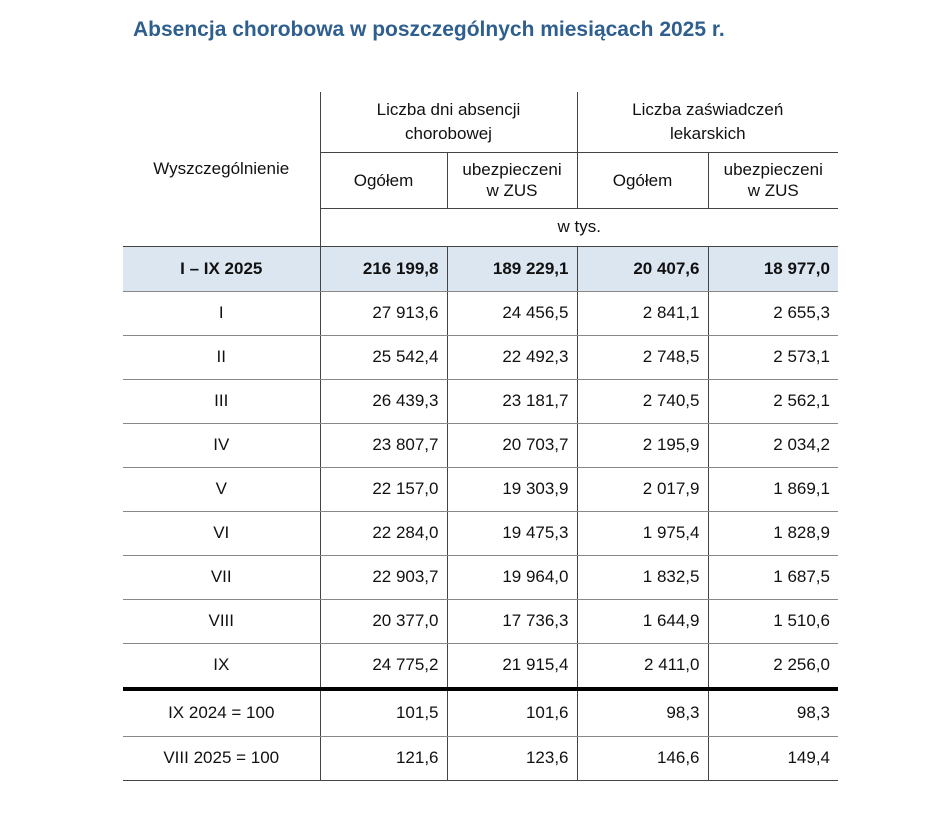 Image resolution: width=943 pixels, height=817 pixels. What do you see at coordinates (642, 268) in the screenshot?
I see `cell: 20 407,6` at bounding box center [642, 268].